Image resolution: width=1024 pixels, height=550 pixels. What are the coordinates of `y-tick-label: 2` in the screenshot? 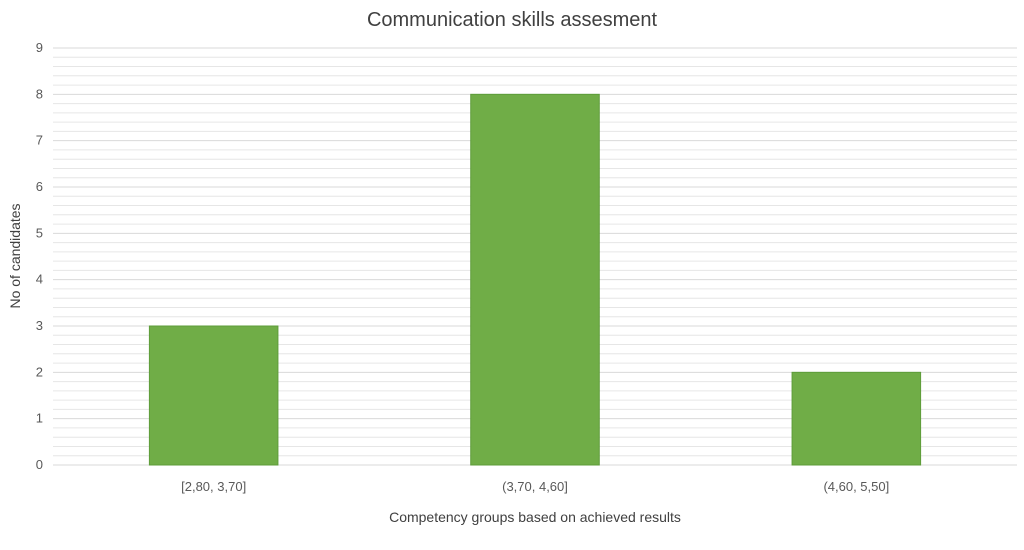 It's located at (39, 371).